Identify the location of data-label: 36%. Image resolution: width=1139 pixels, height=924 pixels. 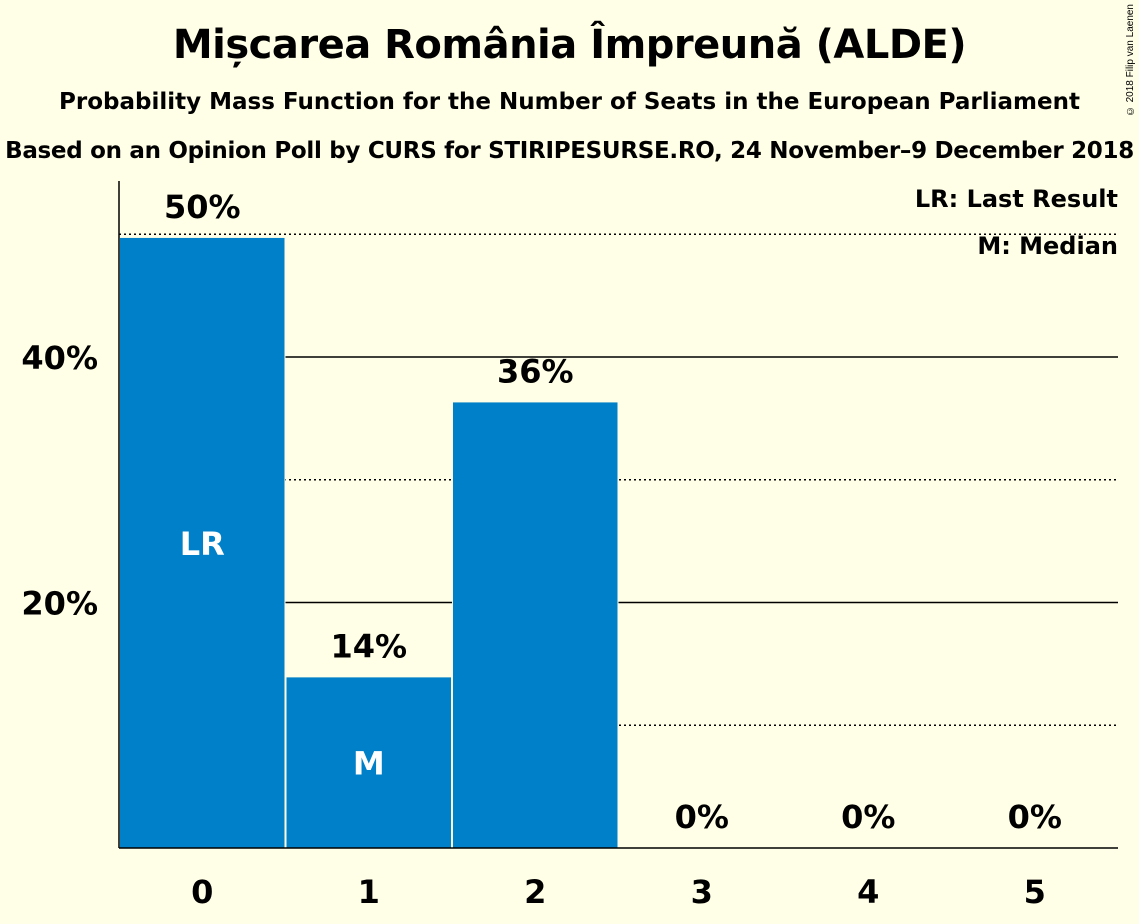
(535, 371).